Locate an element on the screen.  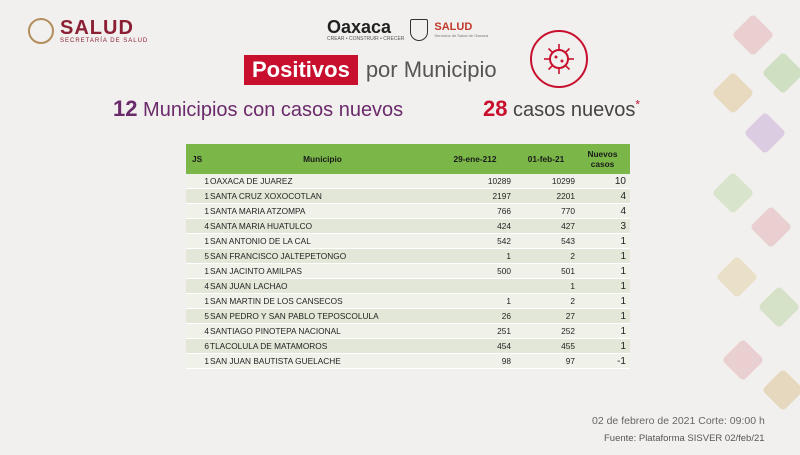
cell-municipio: SAN JUAN BAUTISTA GUELACHE is located at coordinates (323, 361).